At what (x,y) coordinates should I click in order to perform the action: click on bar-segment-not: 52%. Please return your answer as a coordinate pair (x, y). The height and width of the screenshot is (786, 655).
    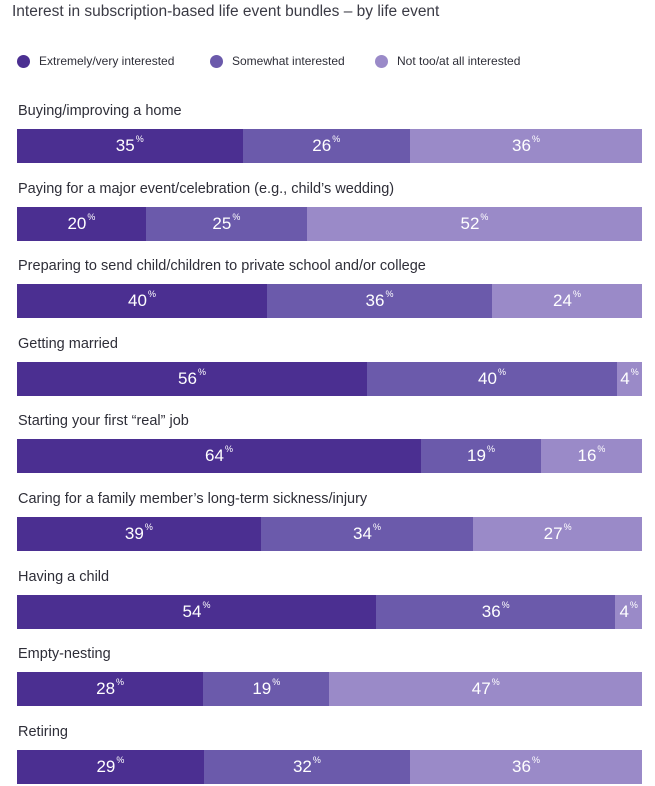
    Looking at the image, I should click on (474, 223).